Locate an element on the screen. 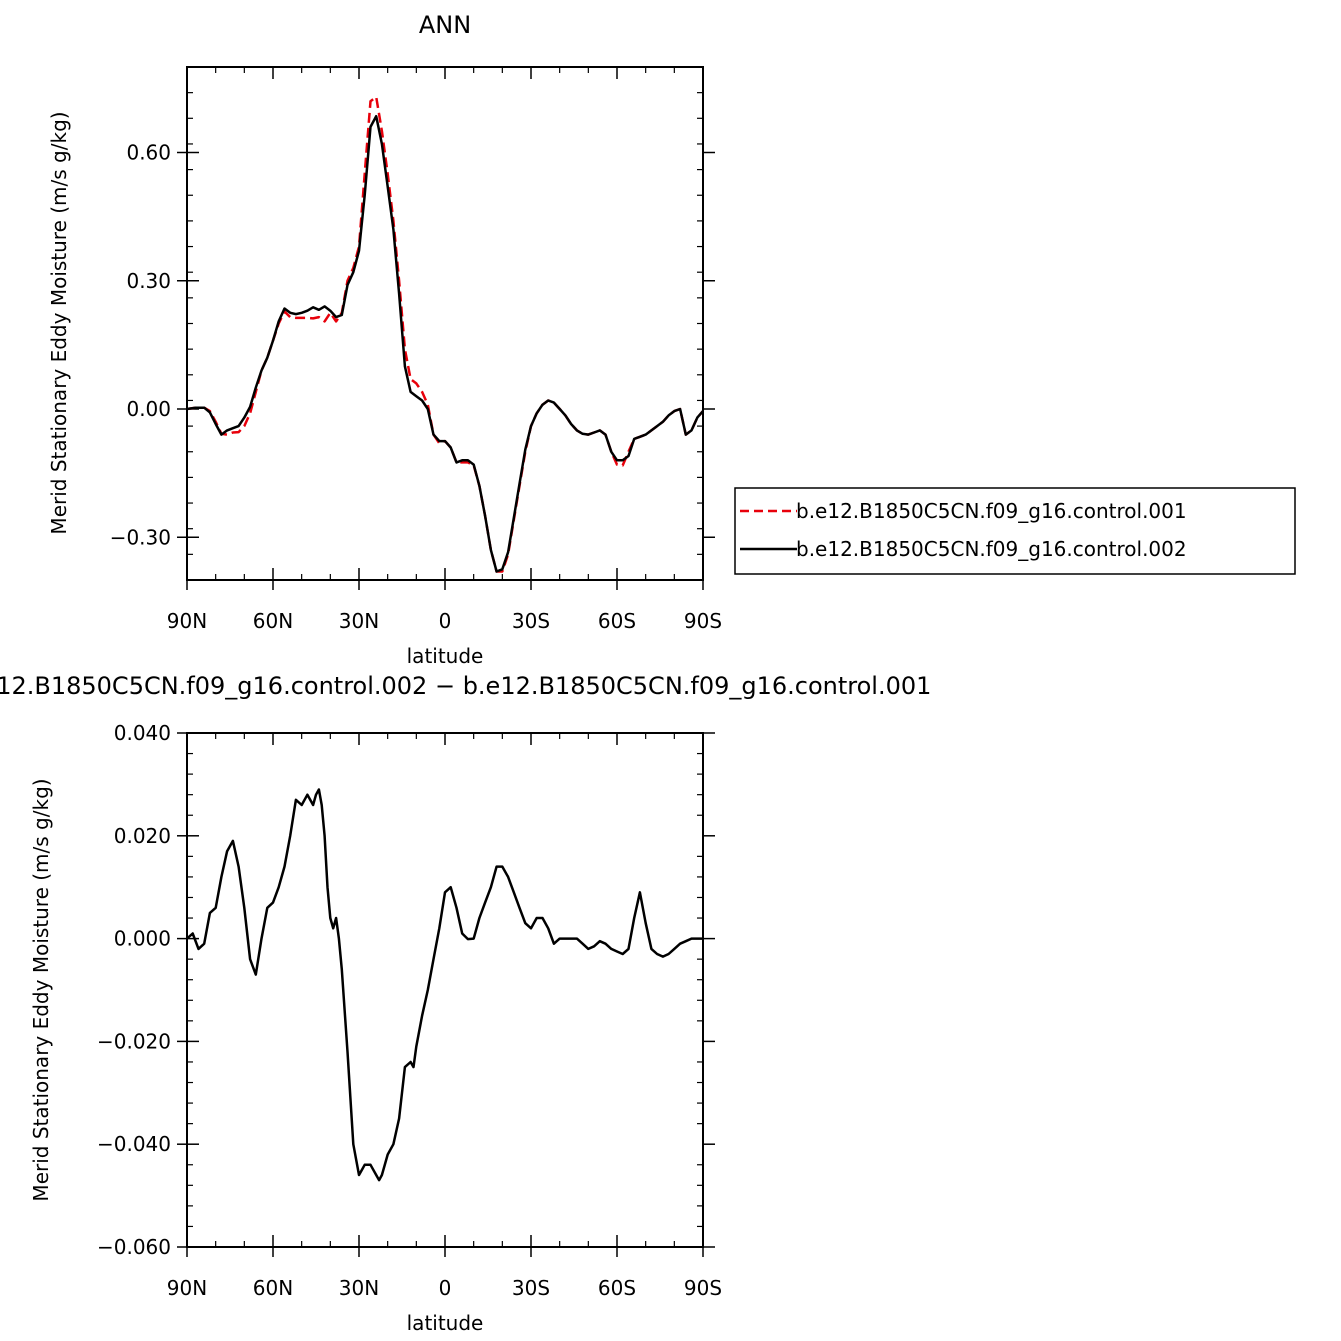  top-x-tick-label: 90S is located at coordinates (703, 621).